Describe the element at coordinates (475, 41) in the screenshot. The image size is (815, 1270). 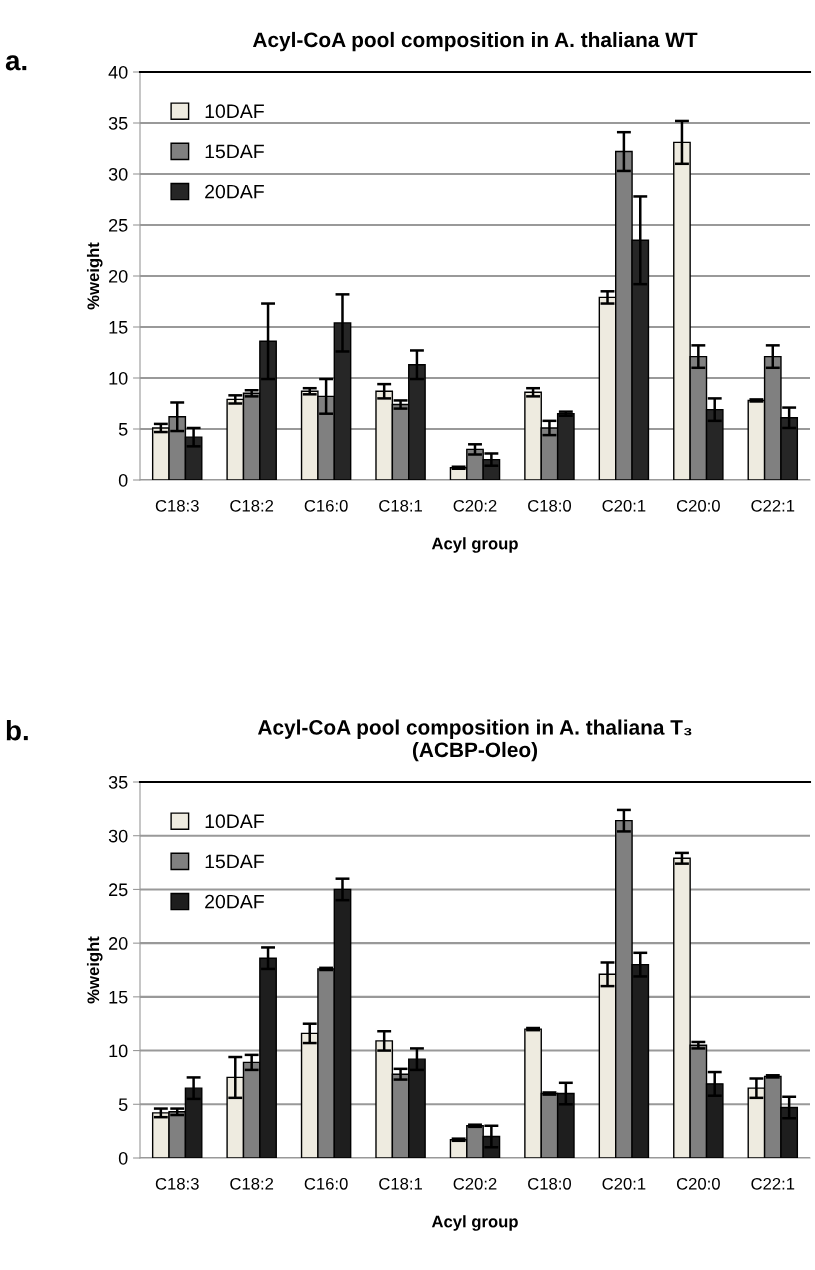
I see `chart-title: Acyl-CoA pool composition in A. thaliana WT` at that location.